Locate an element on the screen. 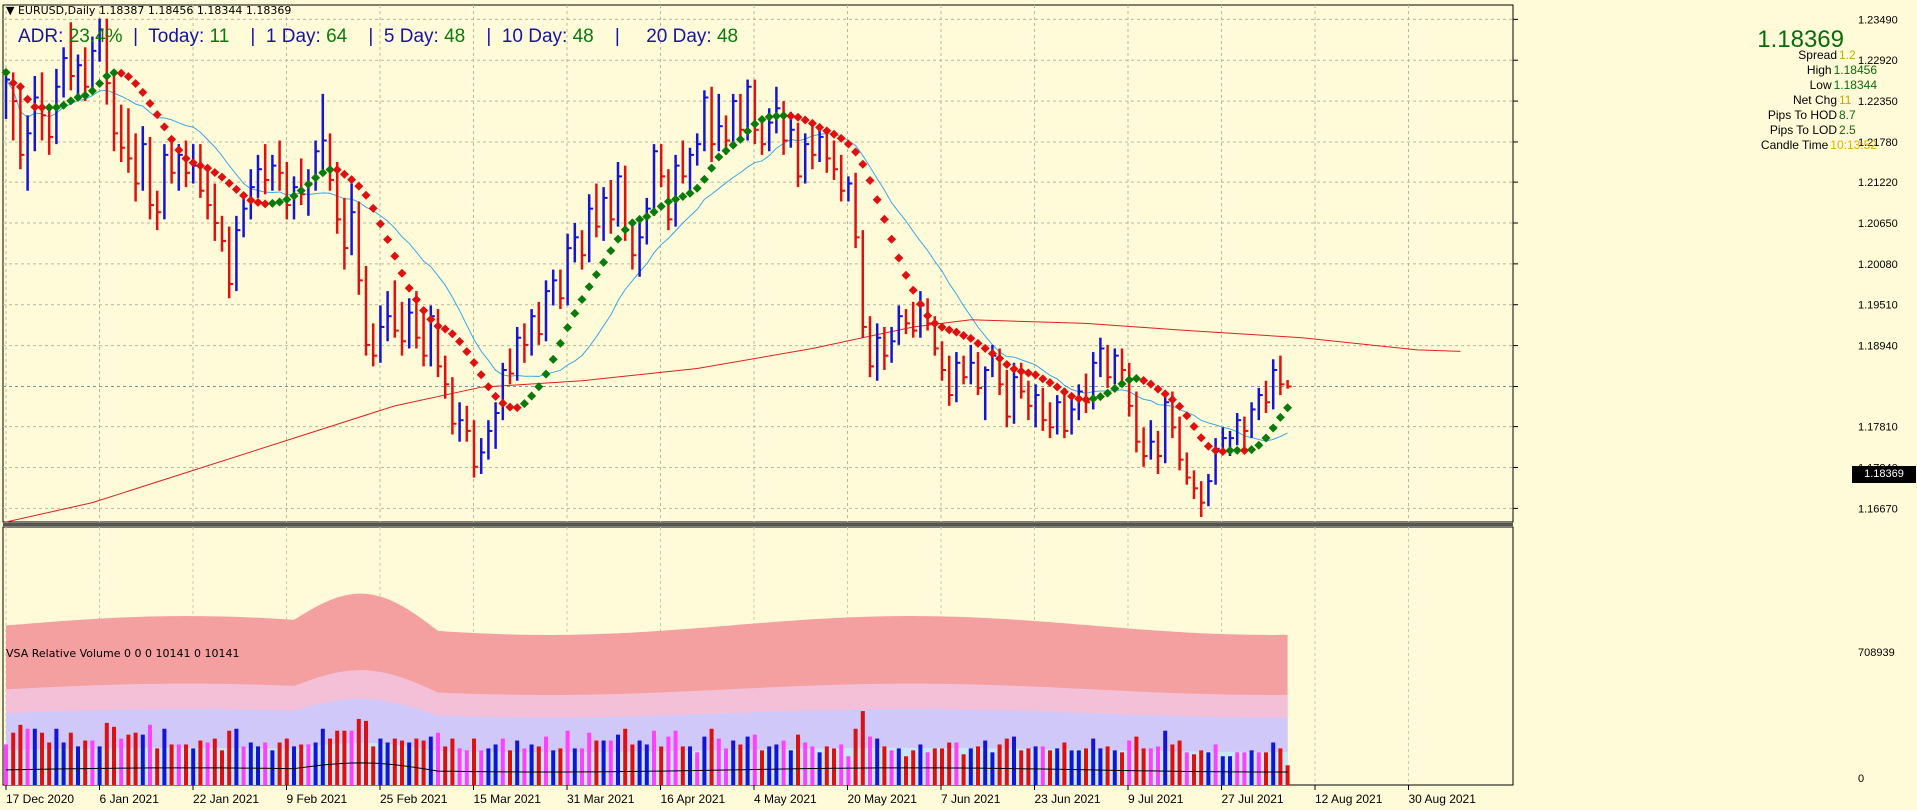 Image resolution: width=1917 pixels, height=810 pixels. info-row: Pips To HOD 8.7 is located at coordinates (1797, 115).